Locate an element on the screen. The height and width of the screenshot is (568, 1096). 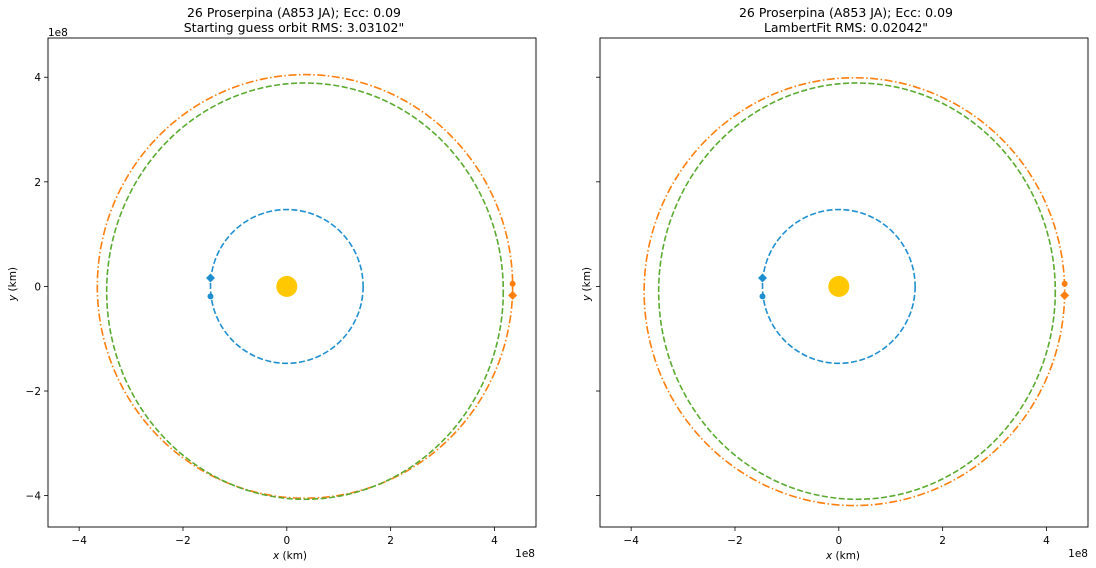
chart-title-line2: LambertFit RMS: 0.02042" is located at coordinates (846, 27).